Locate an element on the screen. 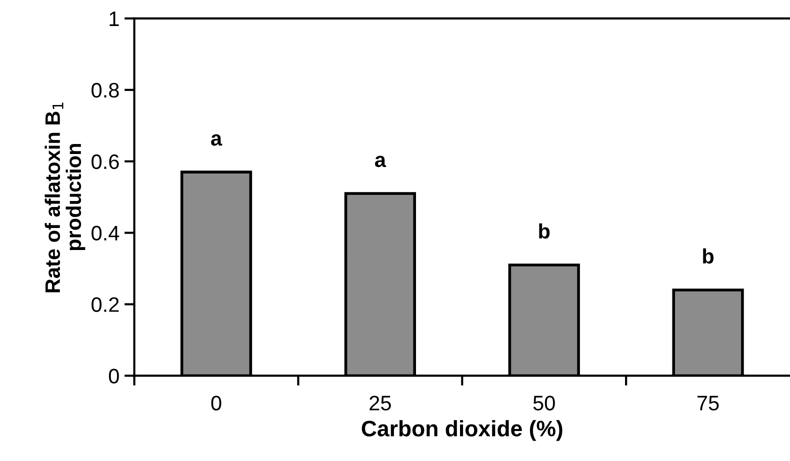 This screenshot has width=790, height=461. y-tick-label: 0.8 is located at coordinates (105, 90).